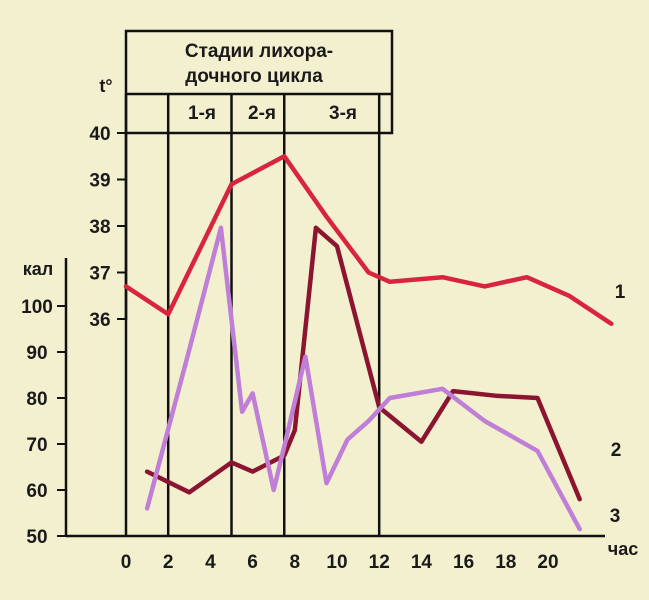 This screenshot has width=649, height=600. I want to click on x-tick-label: 0, so click(126, 562).